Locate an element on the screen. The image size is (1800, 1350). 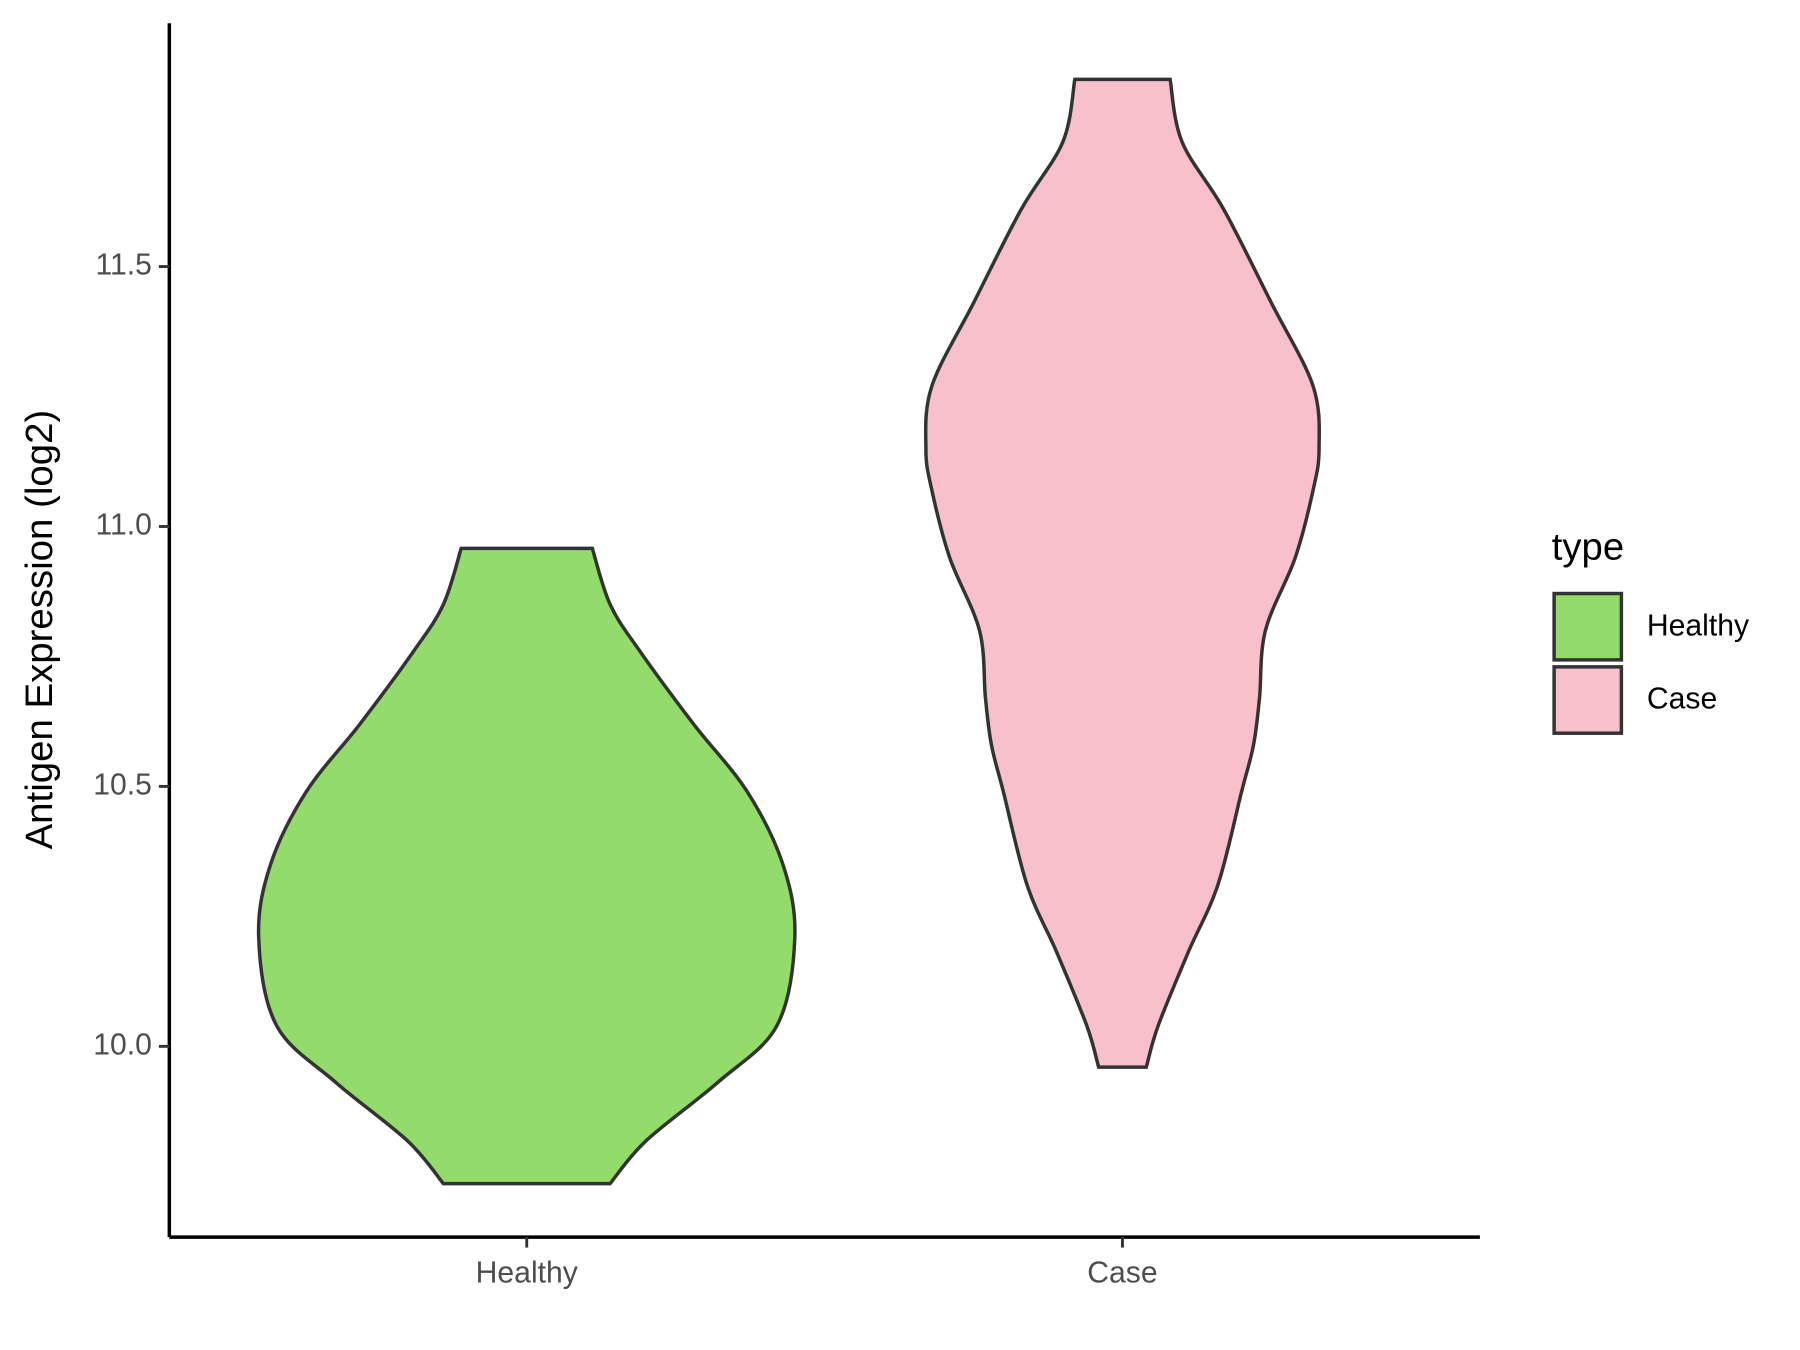
legend-title: type is located at coordinates (1588, 546).